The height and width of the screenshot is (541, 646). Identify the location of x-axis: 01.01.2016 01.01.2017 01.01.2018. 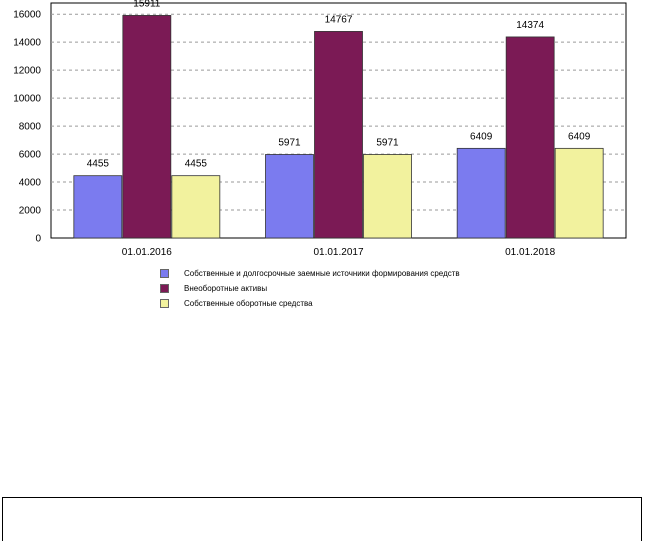
(339, 252).